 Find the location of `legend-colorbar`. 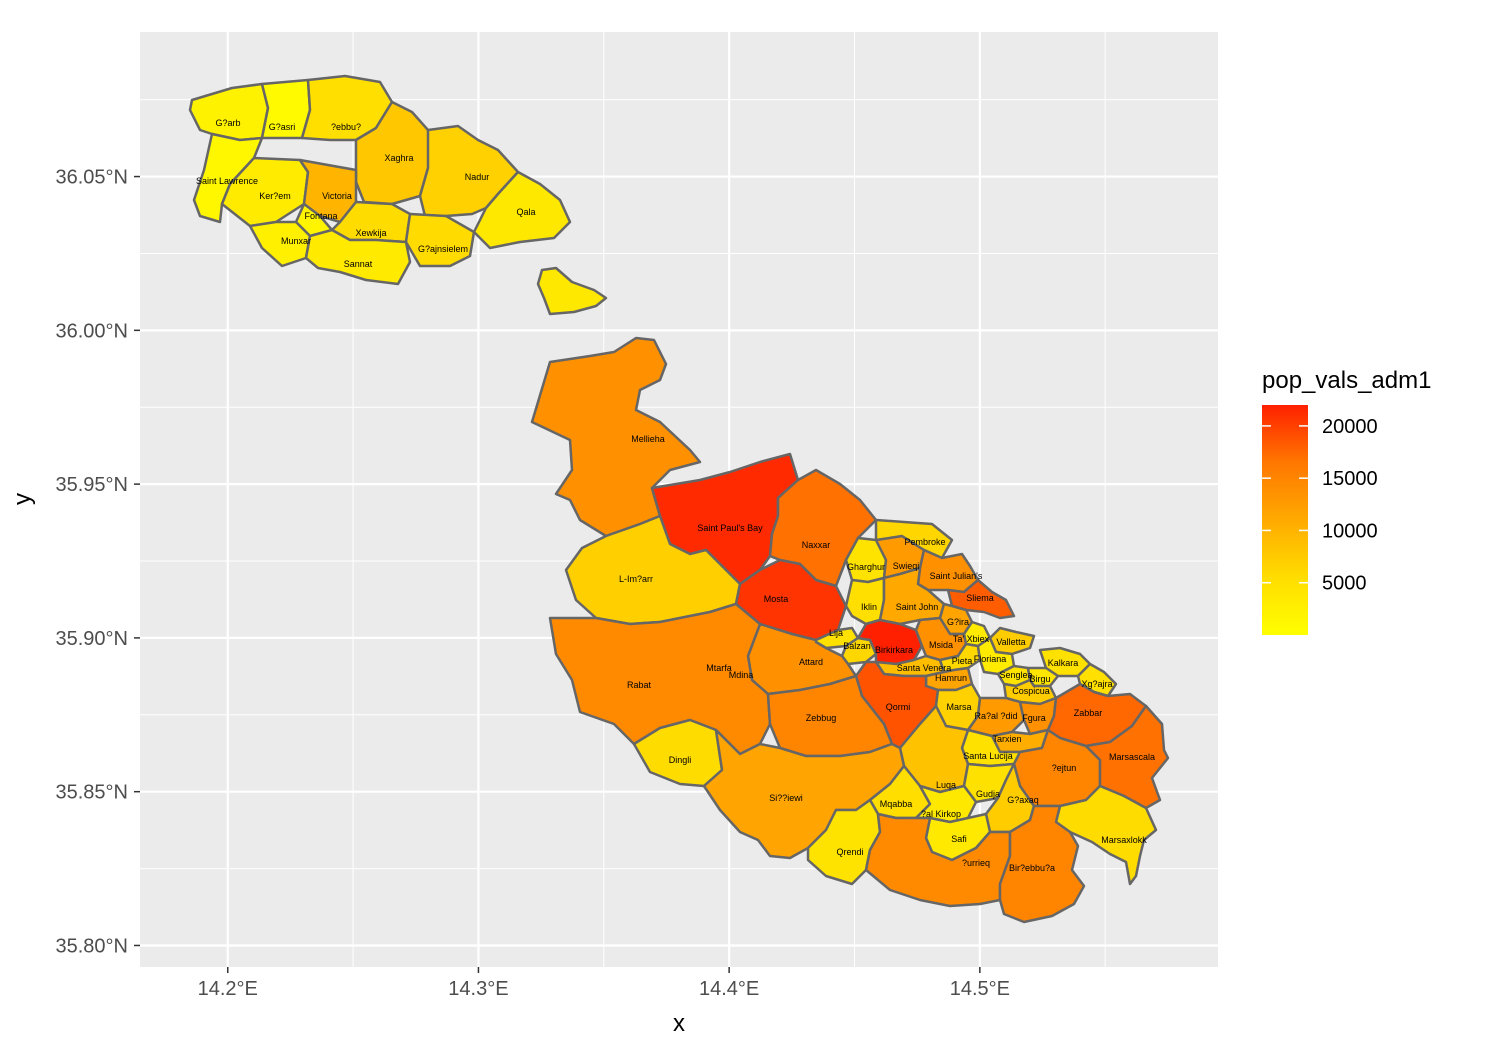

legend-colorbar is located at coordinates (1285, 520).